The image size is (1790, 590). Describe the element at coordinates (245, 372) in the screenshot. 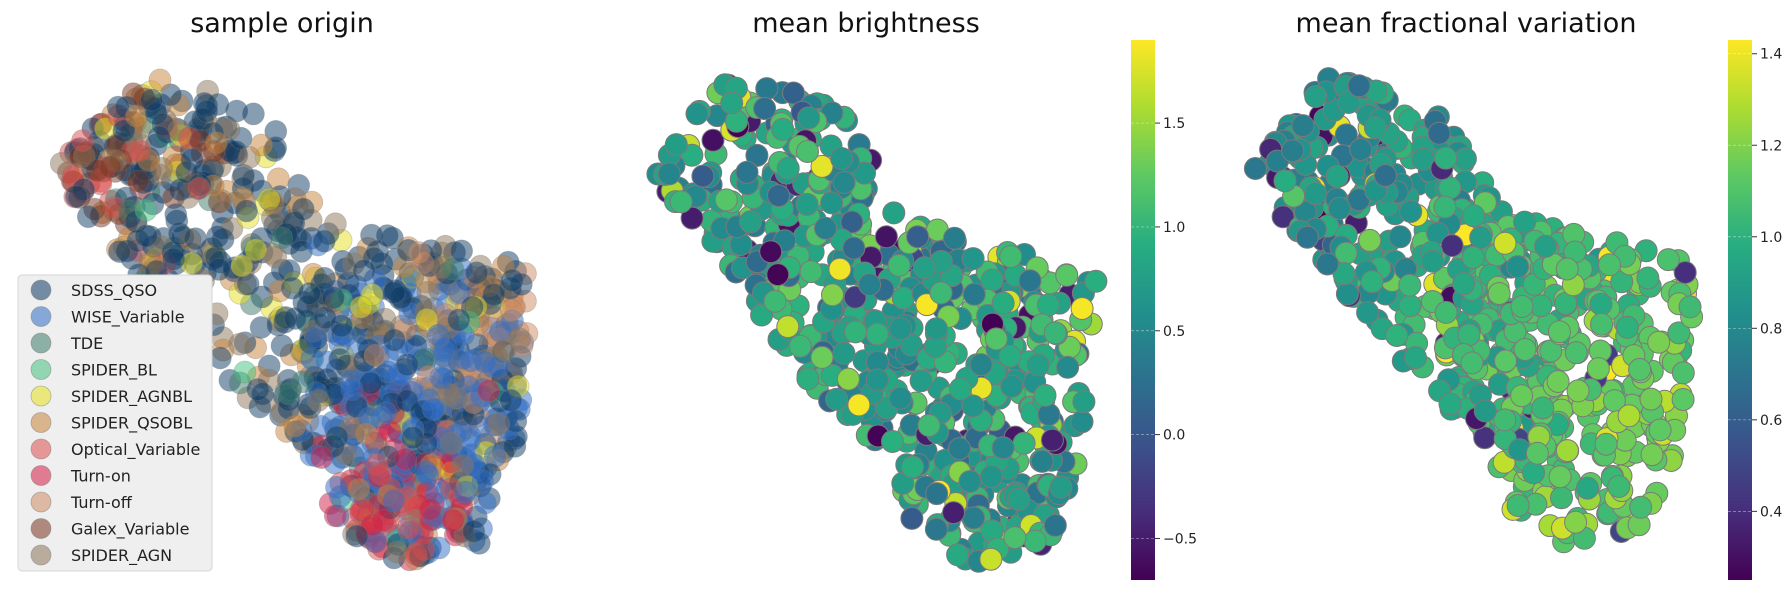

I see `point-spider-bl` at that location.